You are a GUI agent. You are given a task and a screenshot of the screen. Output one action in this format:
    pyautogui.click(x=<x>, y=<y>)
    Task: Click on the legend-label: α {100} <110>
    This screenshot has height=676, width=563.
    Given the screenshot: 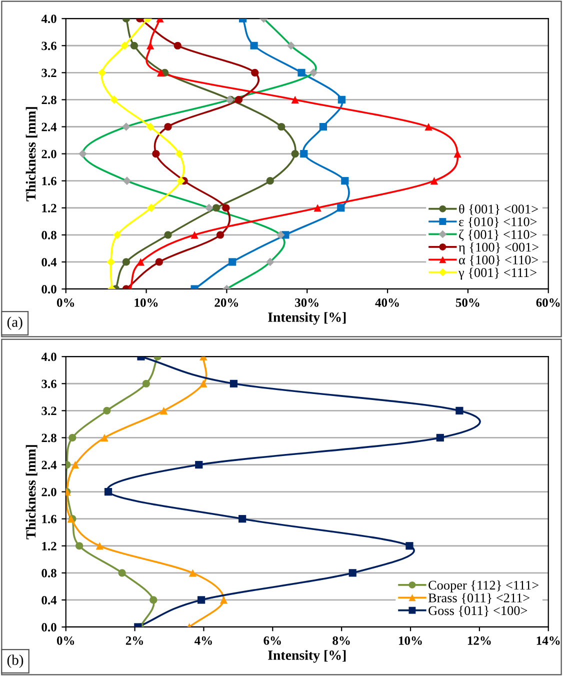 What is the action you would take?
    pyautogui.click(x=498, y=260)
    